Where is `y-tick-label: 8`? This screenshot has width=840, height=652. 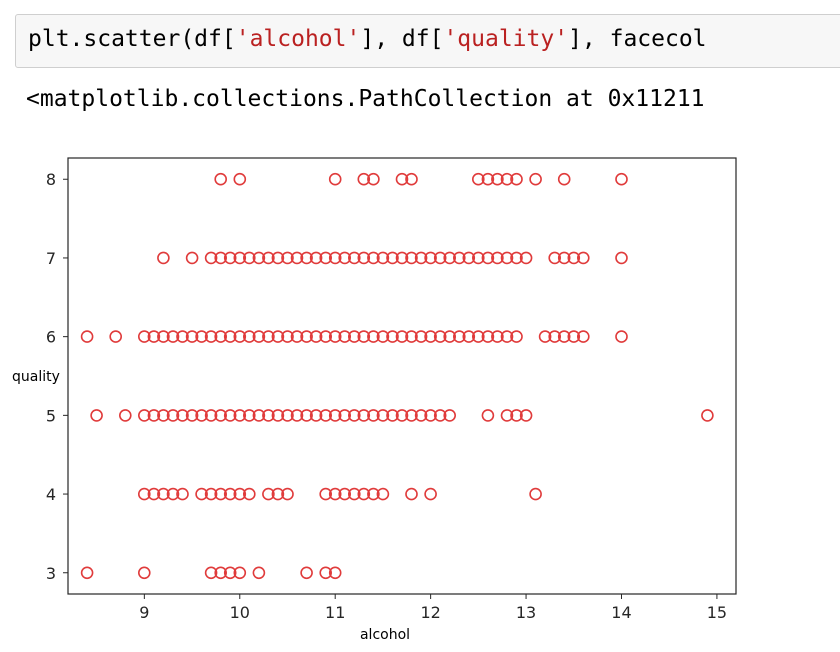
y-tick-label: 8 is located at coordinates (51, 179).